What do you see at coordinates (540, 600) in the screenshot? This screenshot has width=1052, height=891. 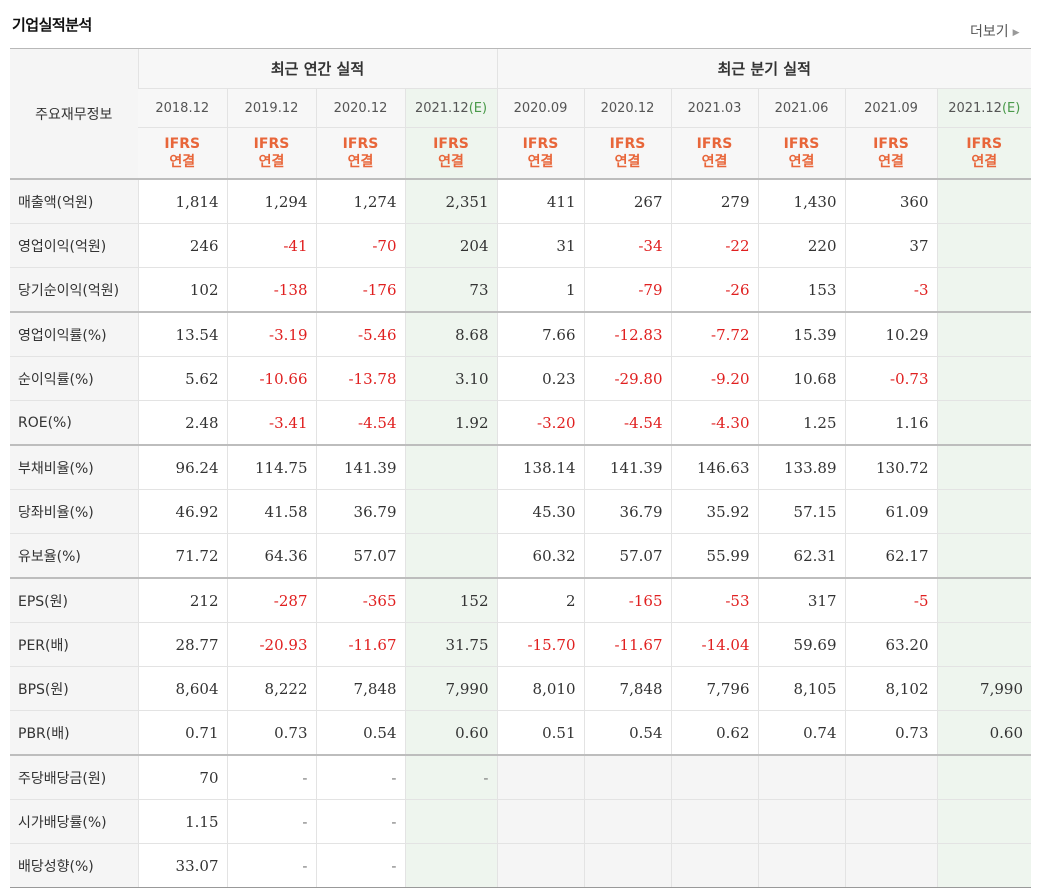 I see `value-cell: 2` at bounding box center [540, 600].